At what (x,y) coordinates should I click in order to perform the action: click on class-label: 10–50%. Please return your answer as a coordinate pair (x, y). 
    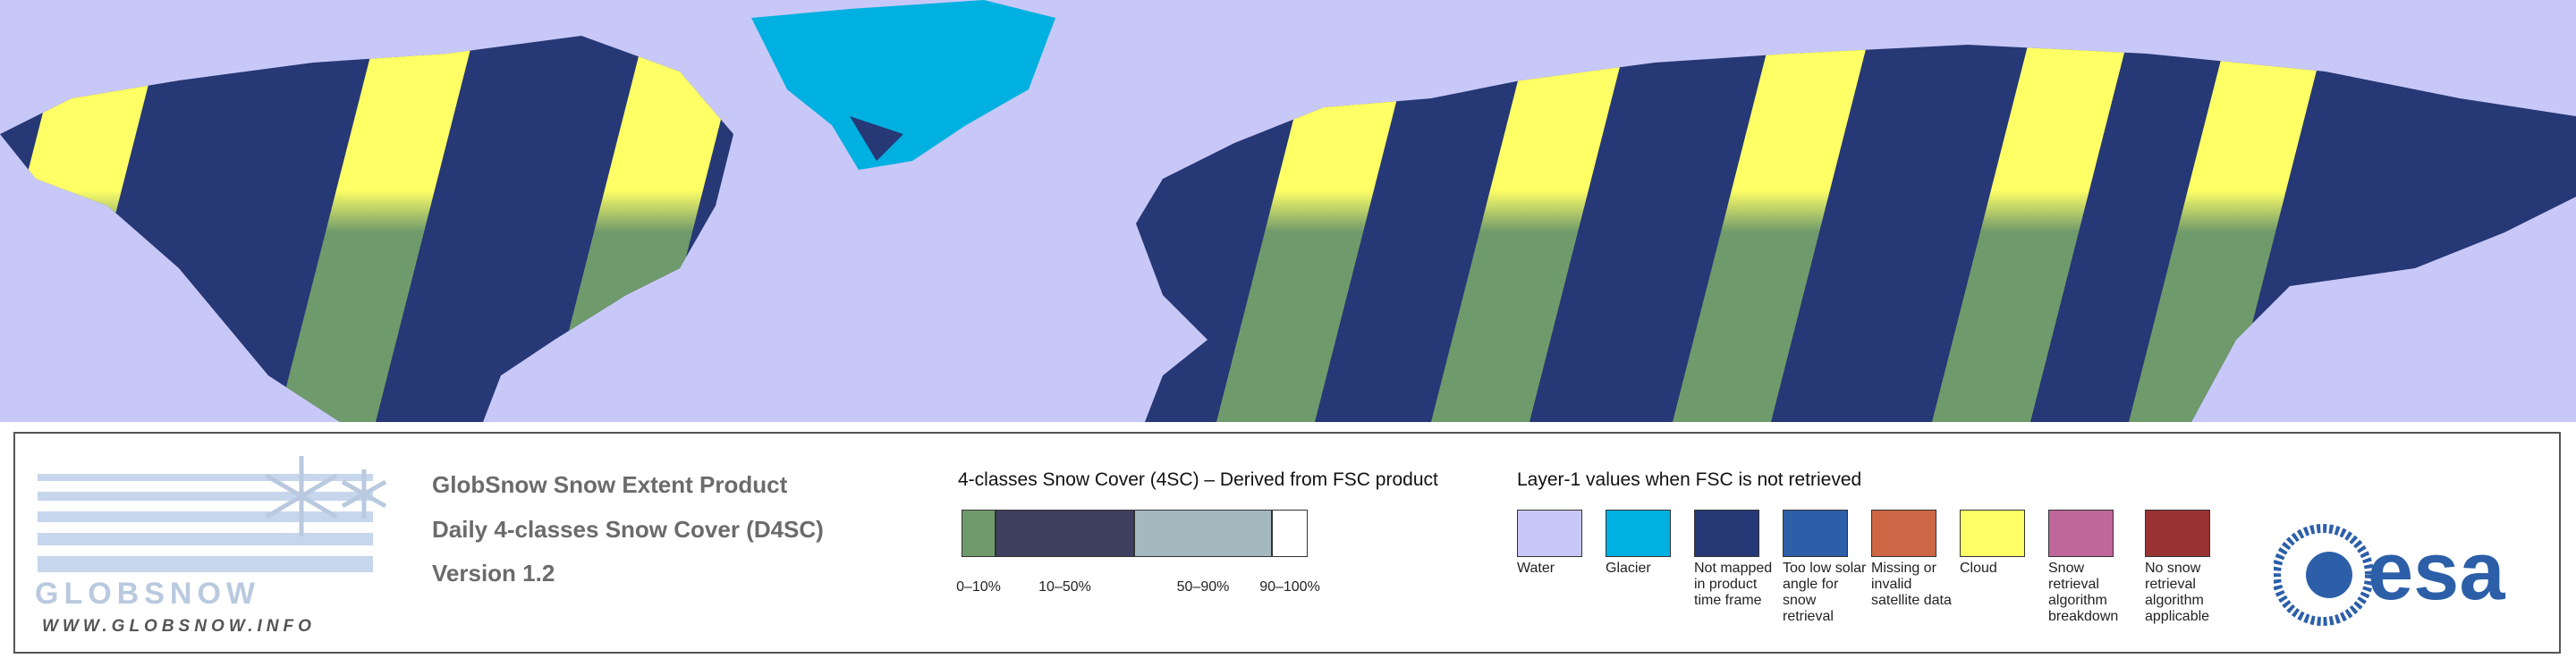
    Looking at the image, I should click on (1064, 587).